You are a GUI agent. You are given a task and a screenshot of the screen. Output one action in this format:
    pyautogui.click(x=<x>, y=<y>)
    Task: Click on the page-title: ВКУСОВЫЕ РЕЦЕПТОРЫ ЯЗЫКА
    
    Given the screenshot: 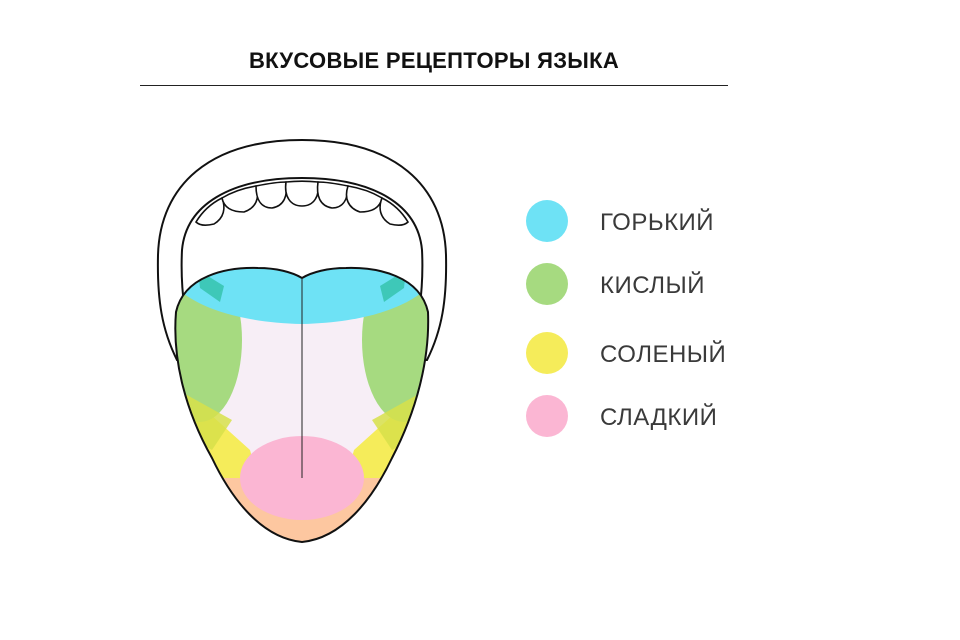 What is the action you would take?
    pyautogui.click(x=434, y=60)
    